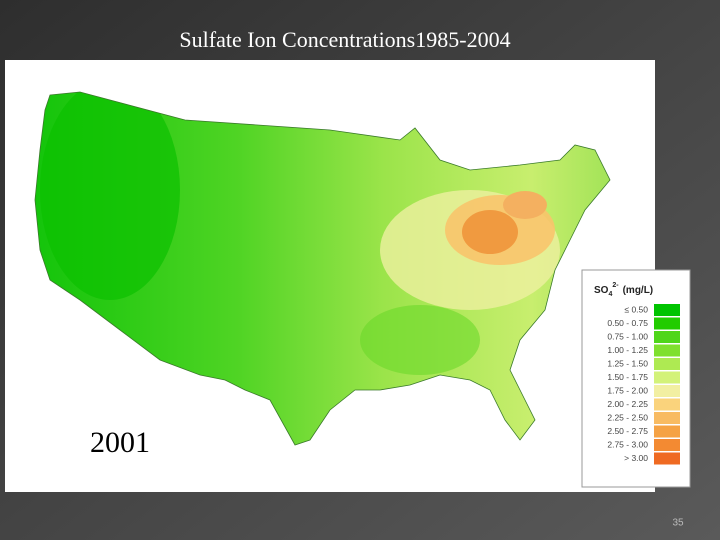  Describe the element at coordinates (627, 417) in the screenshot. I see `legend-label: 2.25 - 2.50` at that location.